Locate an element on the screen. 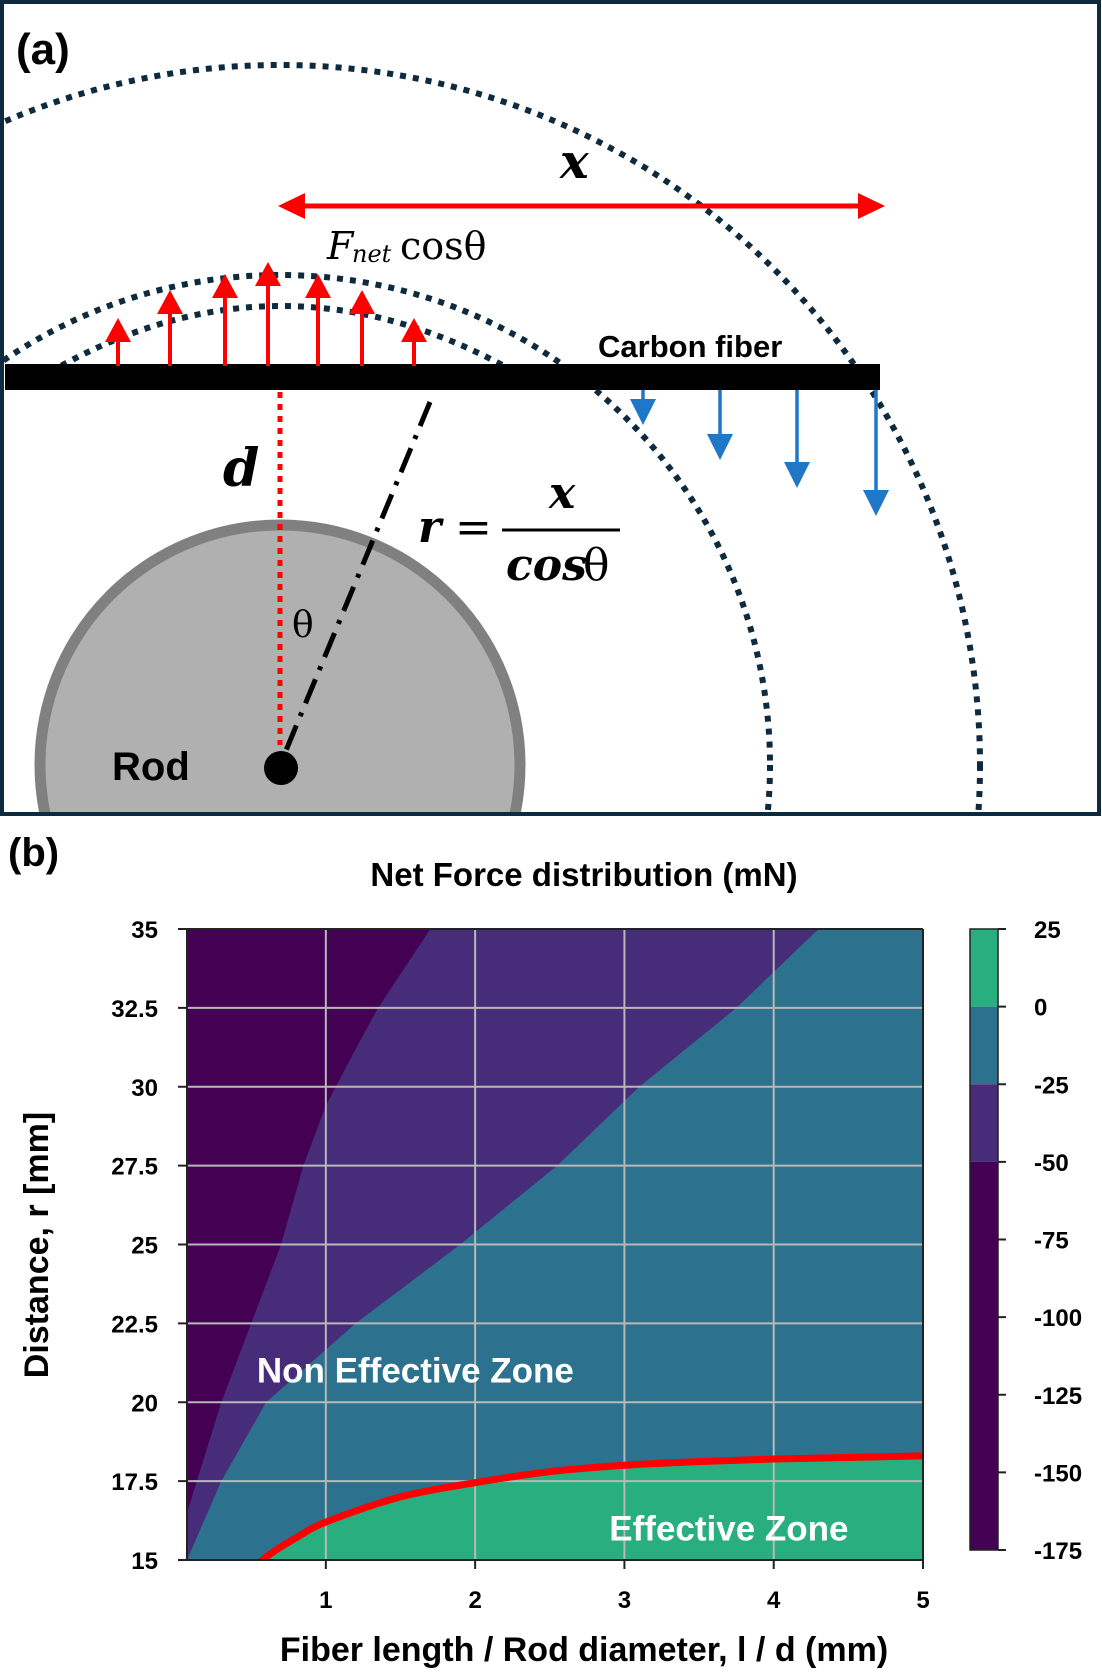 The width and height of the screenshot is (1102, 1675). effective-zone-boundary-line is located at coordinates (590, 1506).